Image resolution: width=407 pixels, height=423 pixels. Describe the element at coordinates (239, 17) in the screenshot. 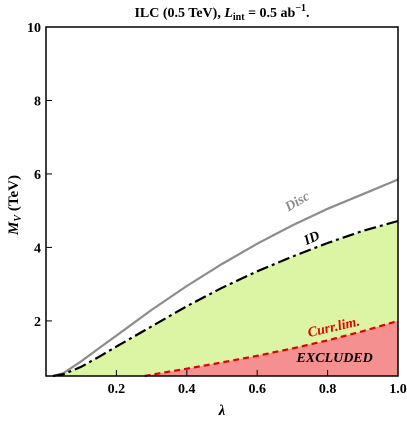

I see `title-lumi-subscript: int` at that location.